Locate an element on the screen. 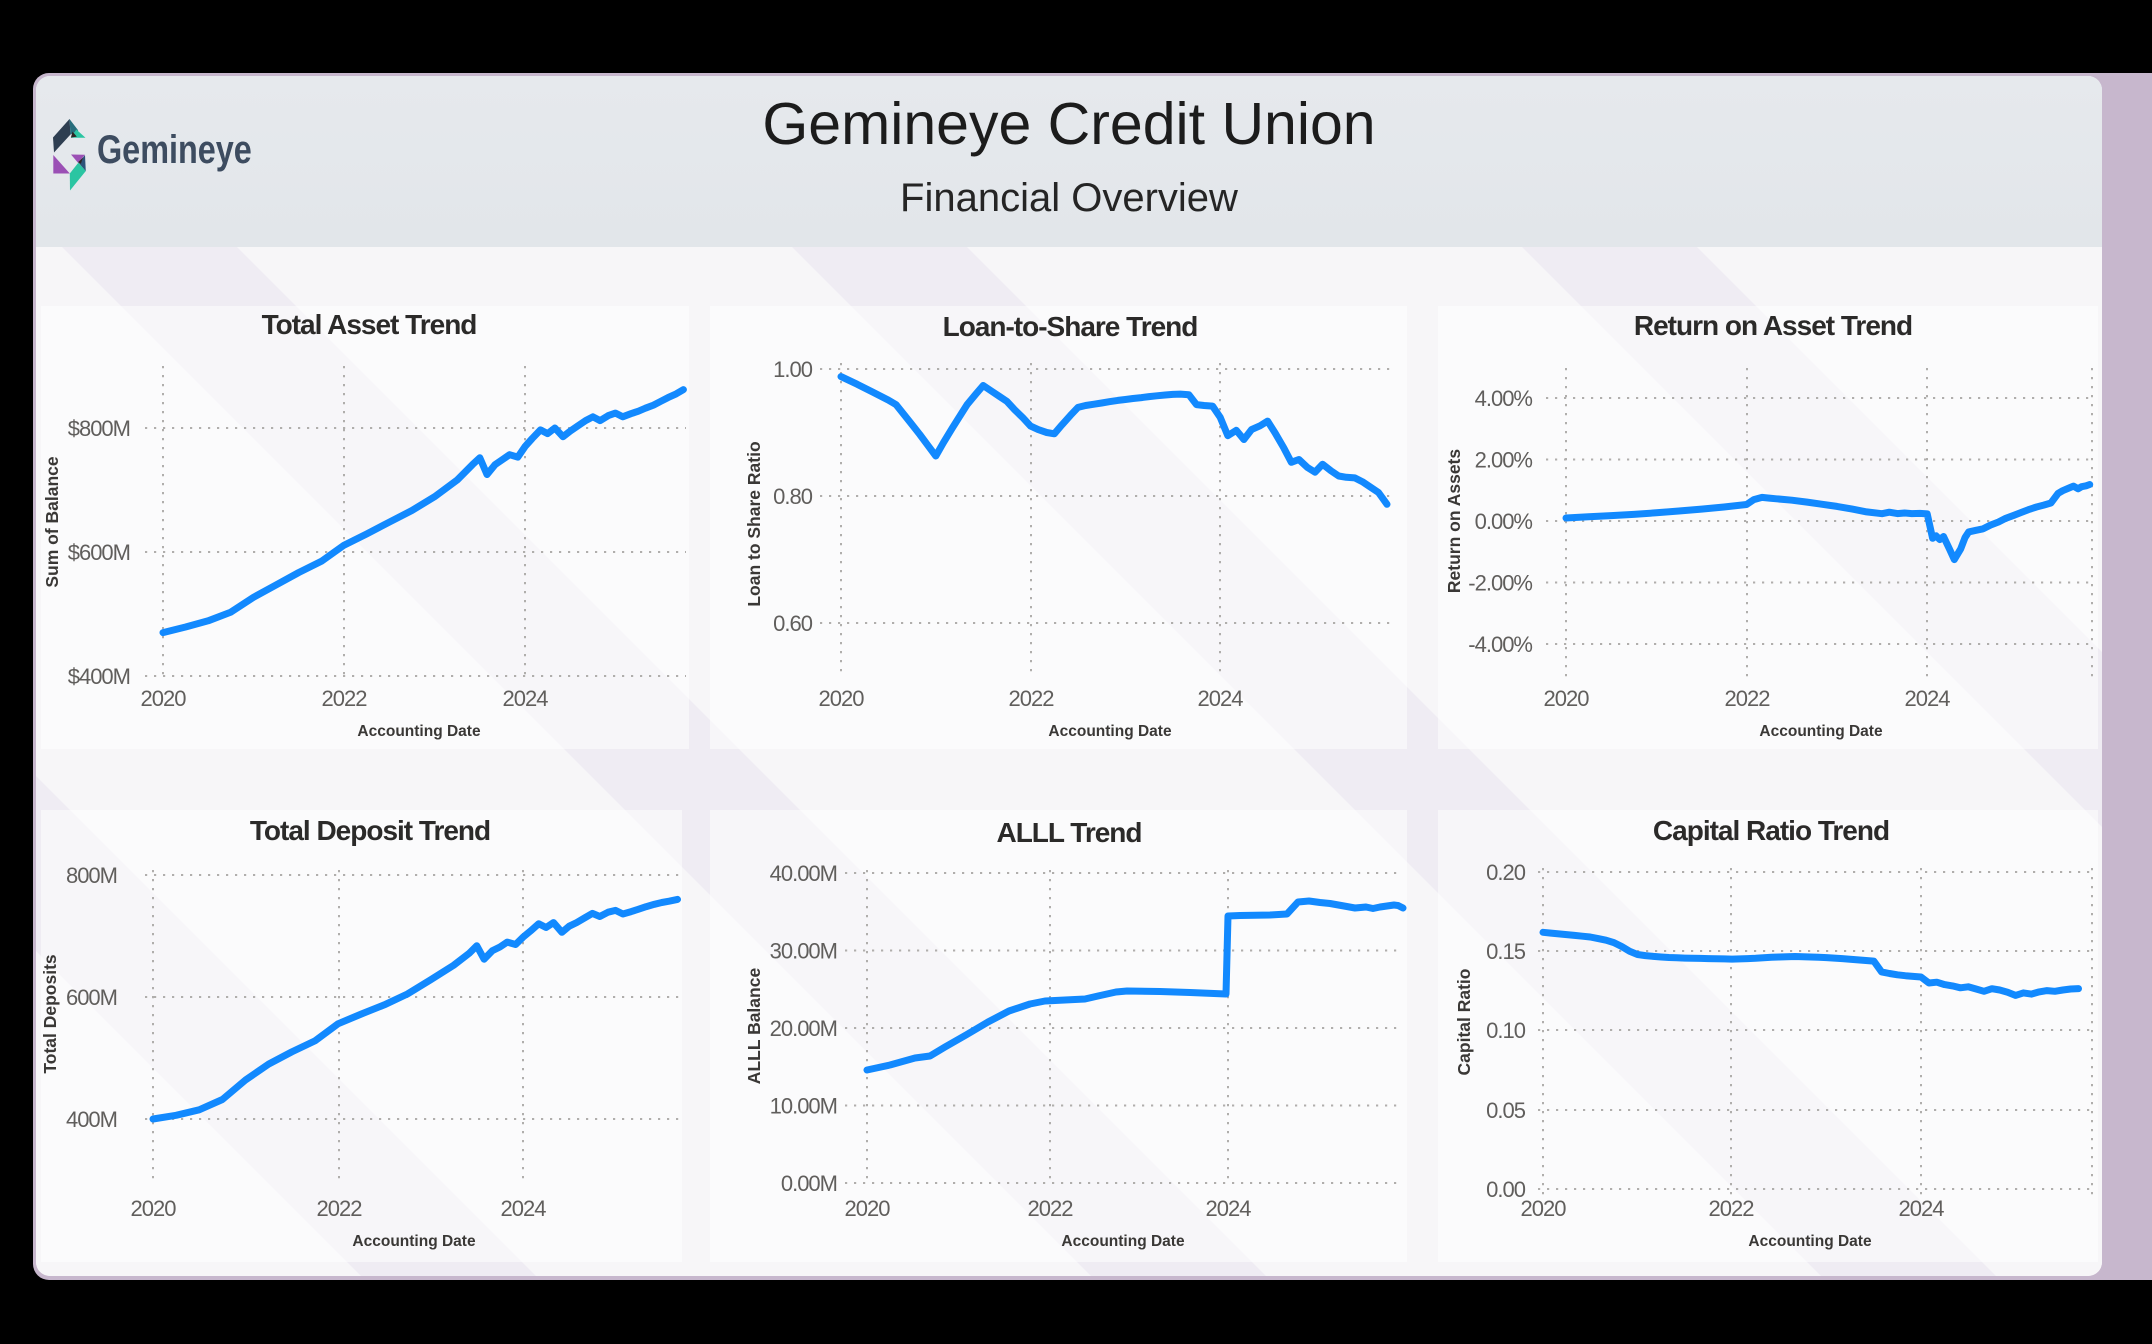  svg-text: 2.00% is located at coordinates (1504, 460).